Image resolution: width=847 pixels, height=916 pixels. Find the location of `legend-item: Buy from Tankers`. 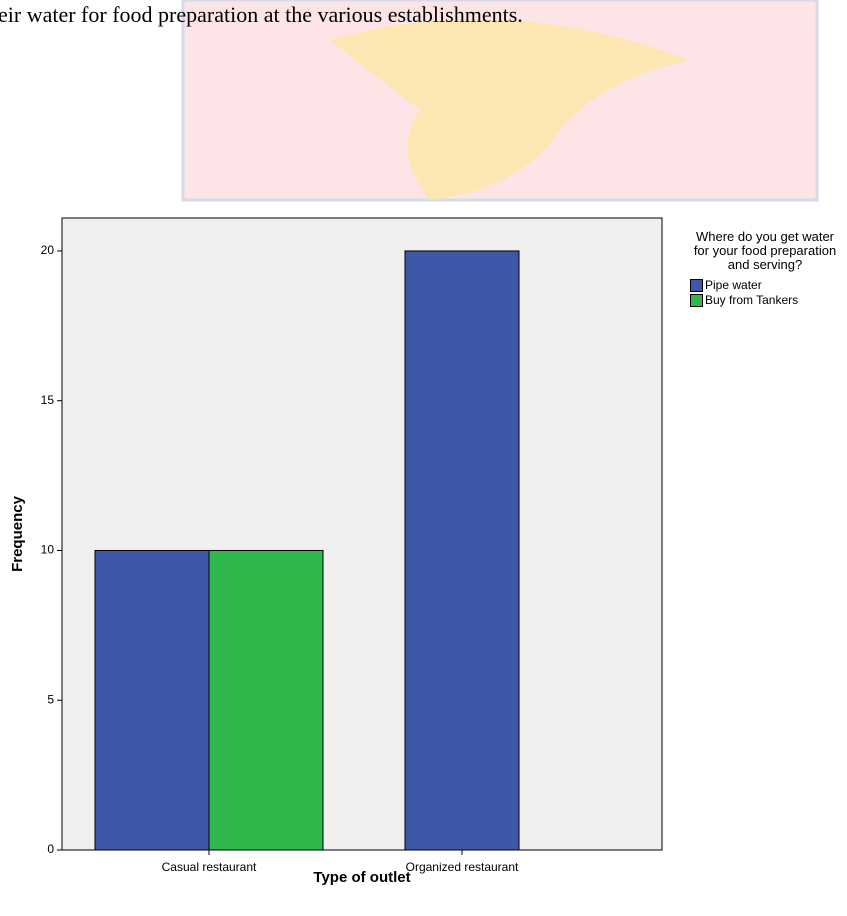

legend-item: Buy from Tankers is located at coordinates (765, 300).